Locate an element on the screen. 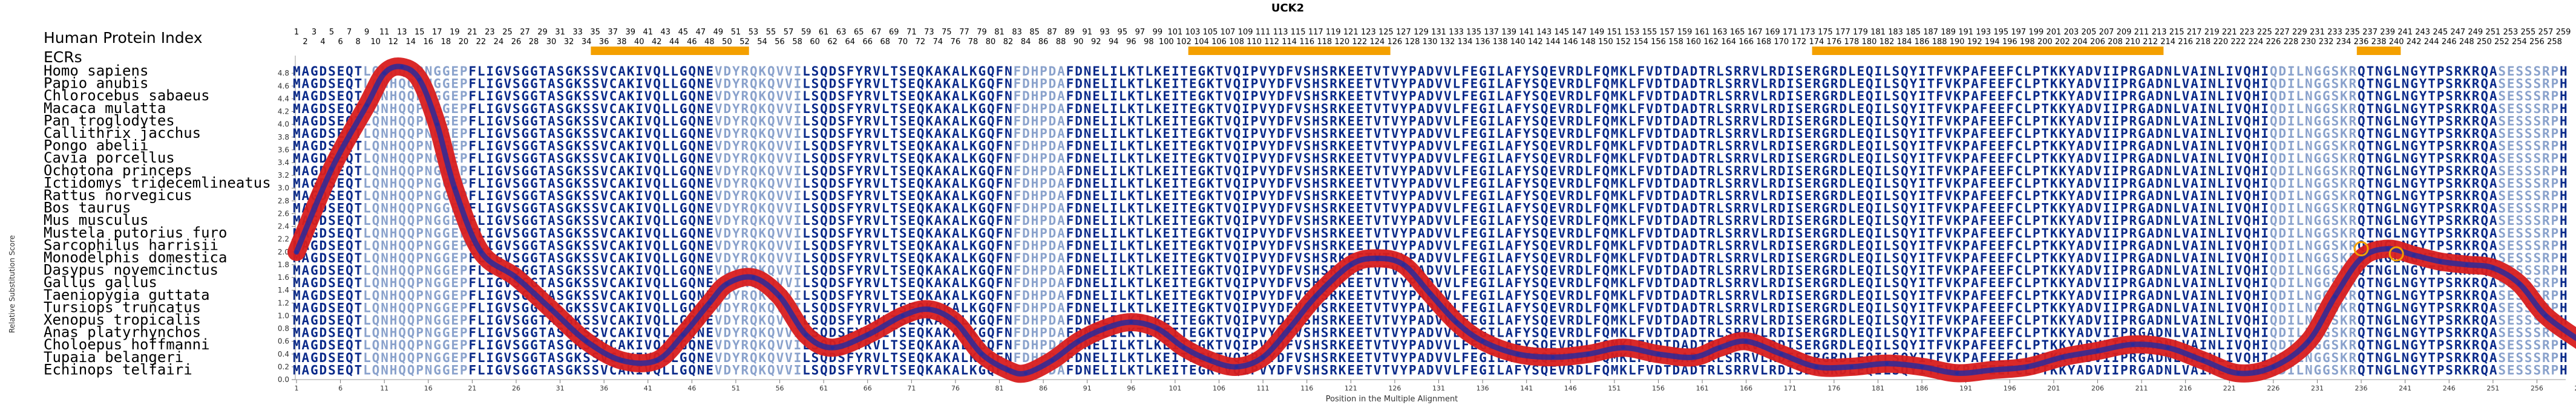  protein-index-label: 253 is located at coordinates (2510, 32).